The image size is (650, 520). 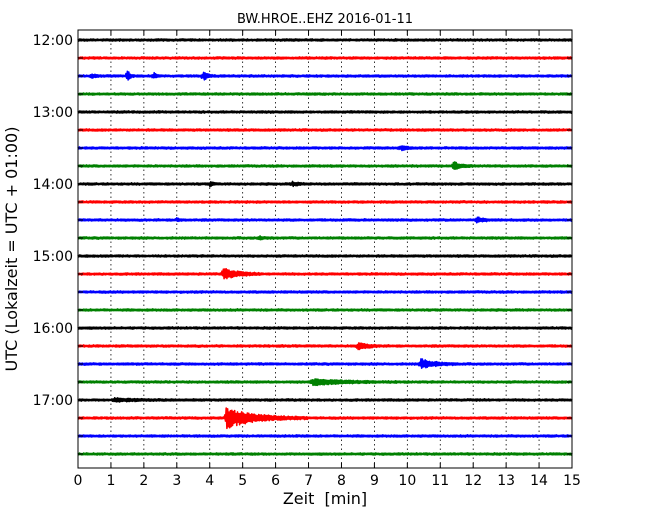 I want to click on y-tick-label: 16:00, so click(x=53, y=329).